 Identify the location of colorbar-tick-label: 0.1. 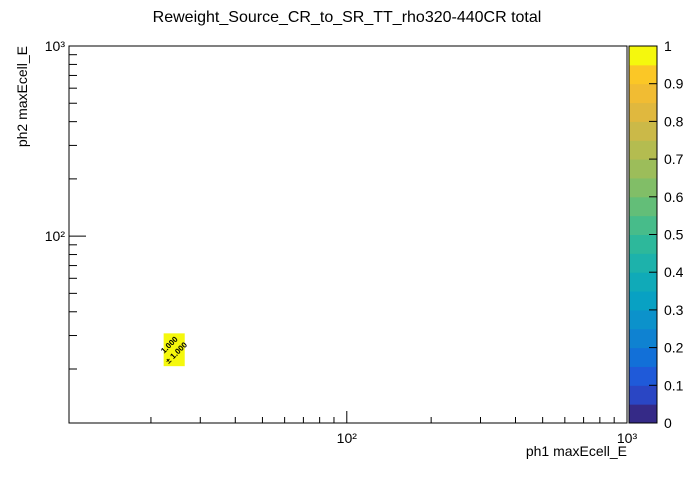
(674, 385).